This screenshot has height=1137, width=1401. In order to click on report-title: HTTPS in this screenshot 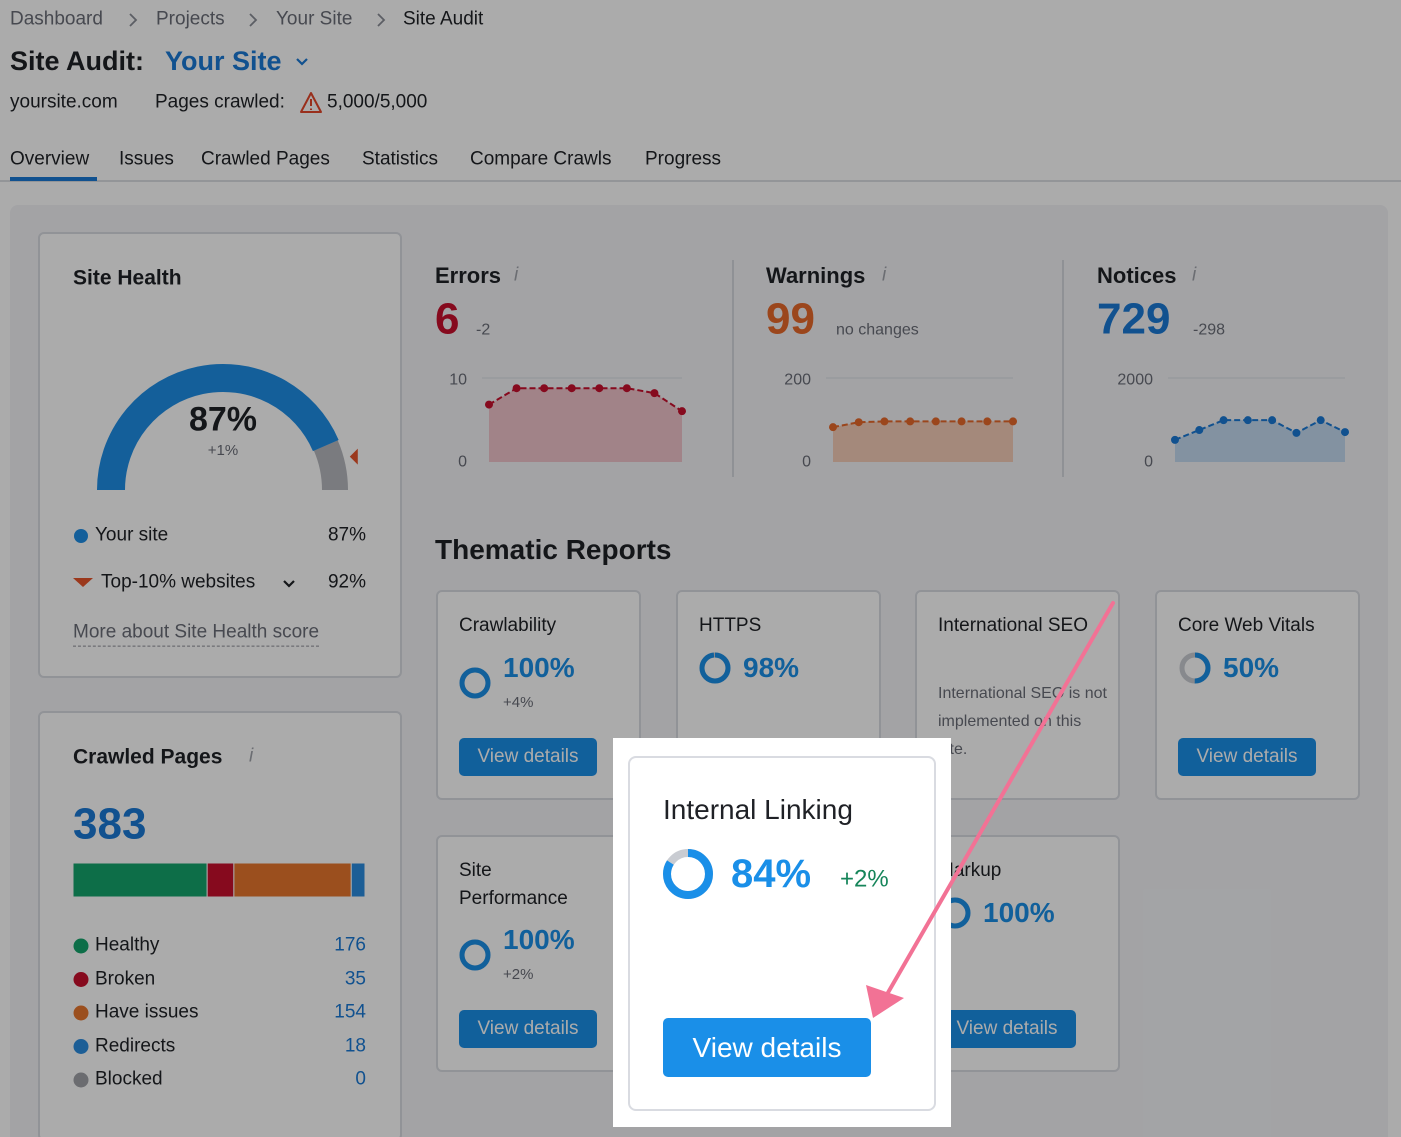, I will do `click(730, 625)`.